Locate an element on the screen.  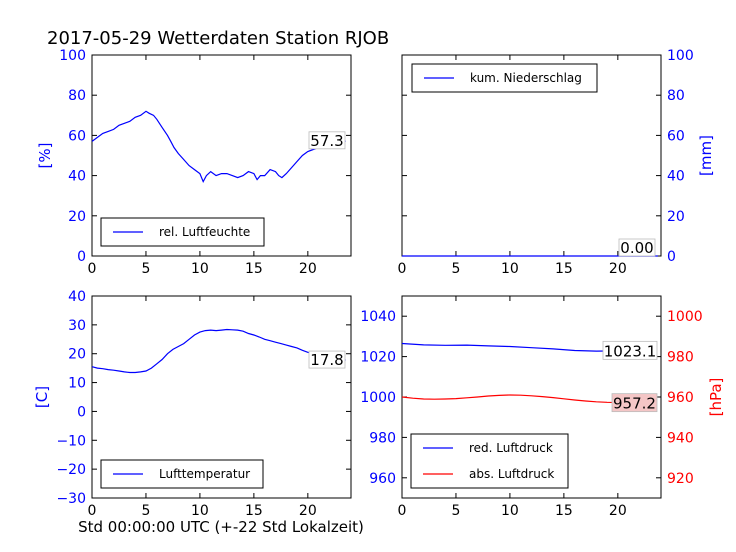
humidity-last-value: 57.3 is located at coordinates (326, 141).